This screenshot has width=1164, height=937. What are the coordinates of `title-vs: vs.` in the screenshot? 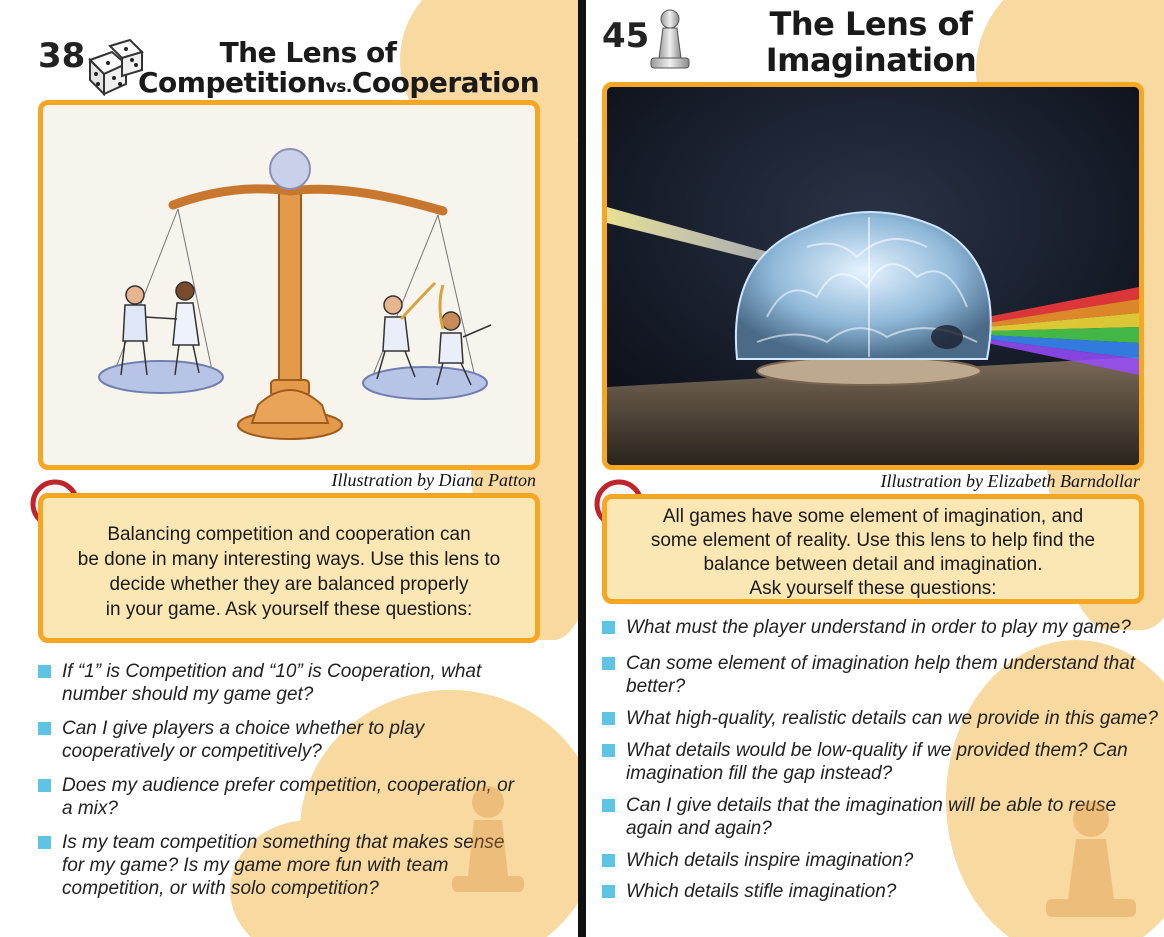 It's located at (339, 87).